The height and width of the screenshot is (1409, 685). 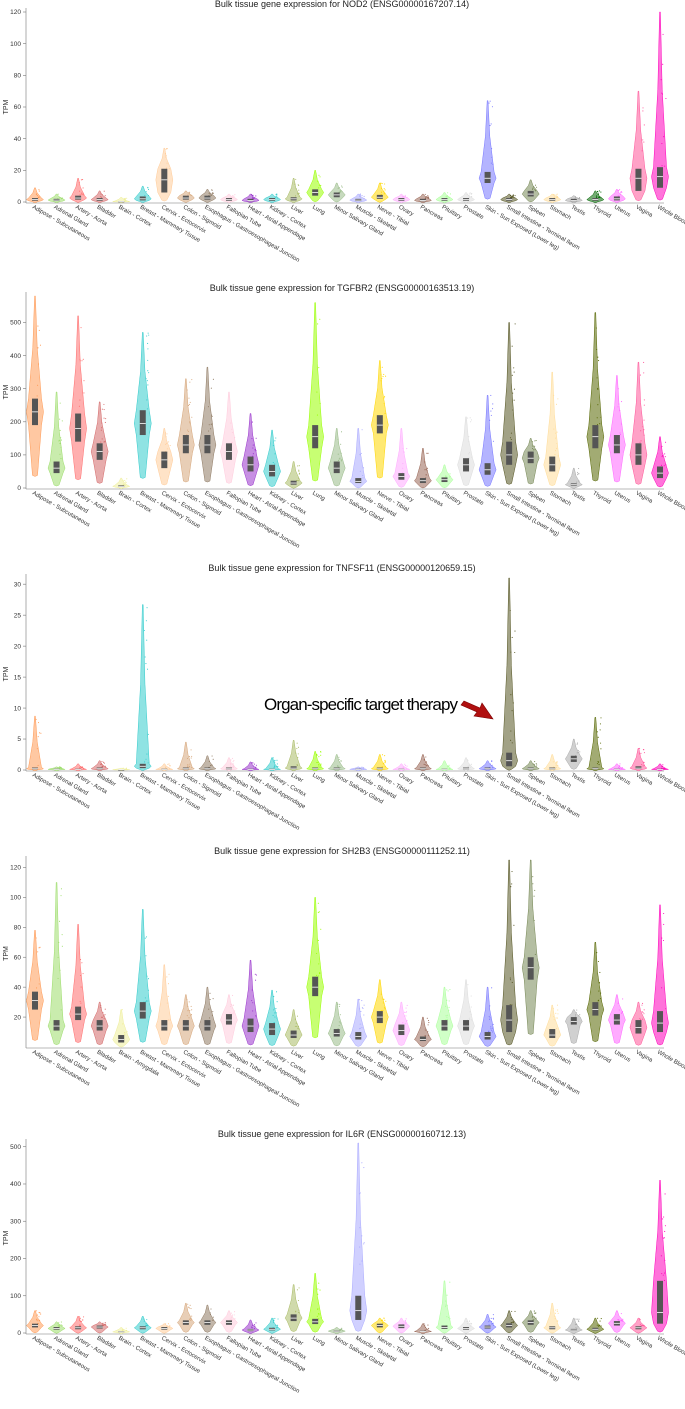 What do you see at coordinates (578, 1342) in the screenshot?
I see `x-tick-label: Testis` at bounding box center [578, 1342].